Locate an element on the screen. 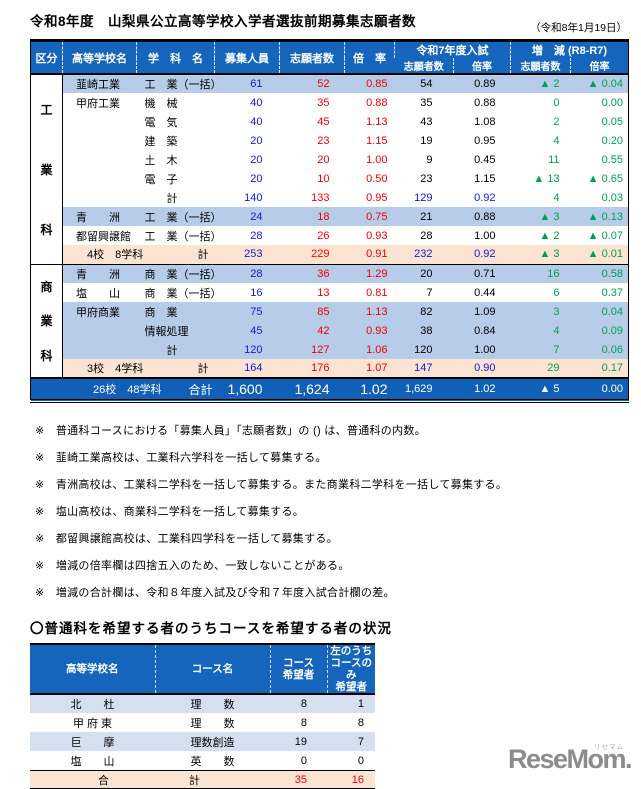 This screenshot has height=789, width=641. table-cell: 0.06 is located at coordinates (599, 349).